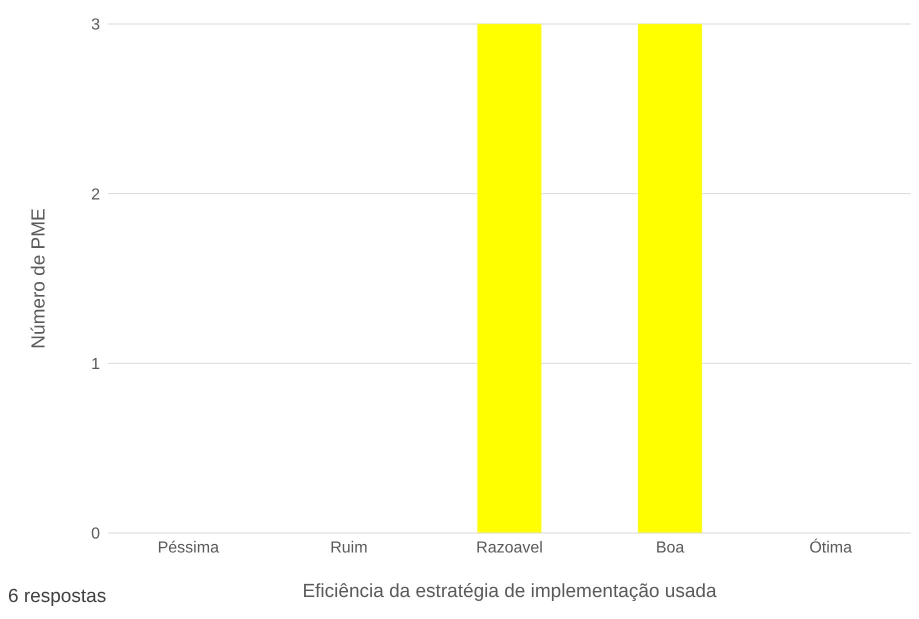 This screenshot has height=619, width=919. Describe the element at coordinates (95, 365) in the screenshot. I see `y-tick-label: 1` at that location.